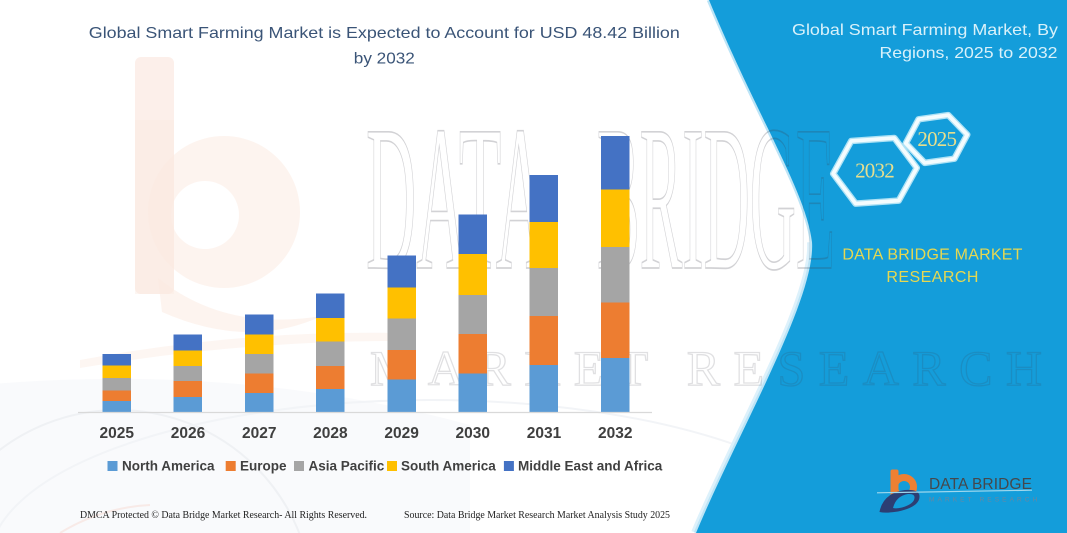  Describe the element at coordinates (259, 433) in the screenshot. I see `svg-text: 2027` at that location.